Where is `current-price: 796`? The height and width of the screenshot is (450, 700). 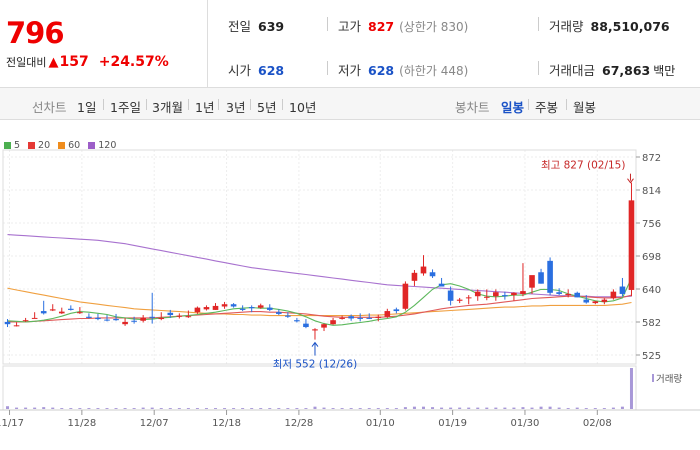 current-price: 796 is located at coordinates (35, 33).